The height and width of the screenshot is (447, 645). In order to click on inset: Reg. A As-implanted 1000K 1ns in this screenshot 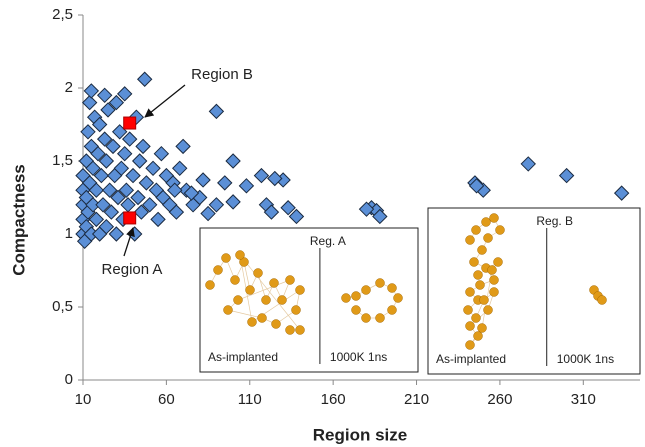, I will do `click(309, 300)`.